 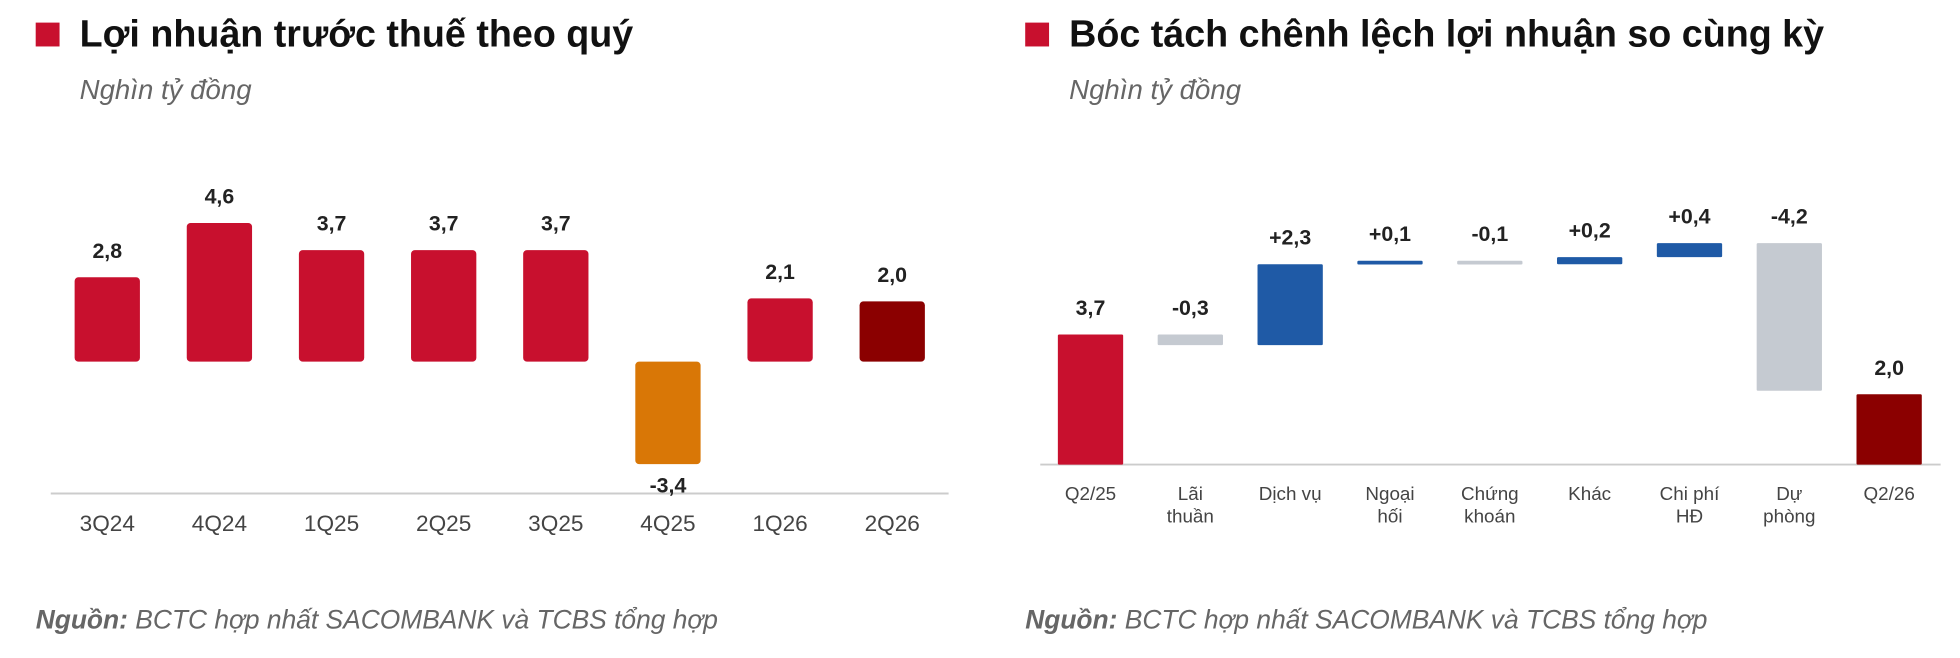 I want to click on x-tick-label: Q2/26, so click(x=1889, y=494).